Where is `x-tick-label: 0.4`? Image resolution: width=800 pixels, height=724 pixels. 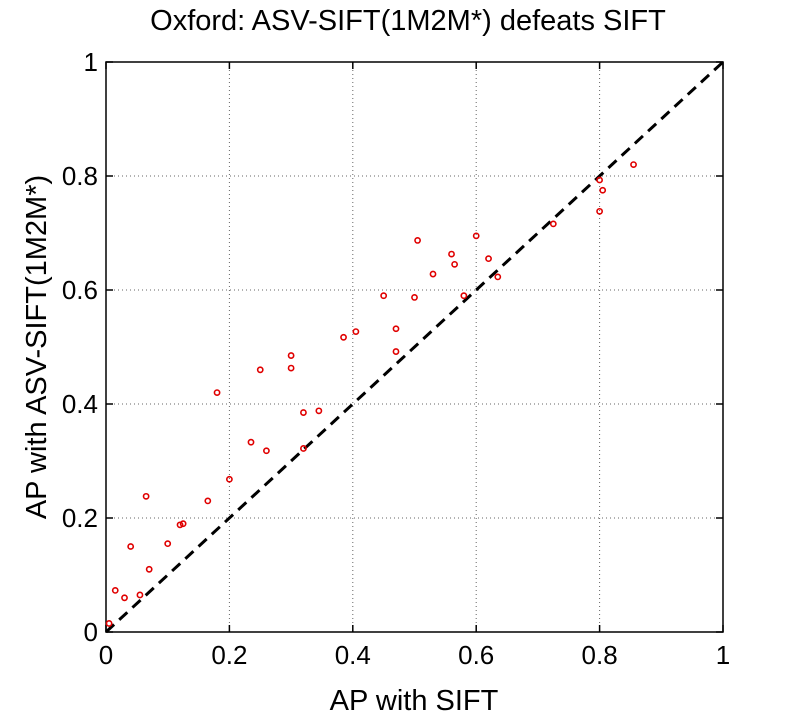
x-tick-label: 0.4 is located at coordinates (353, 655).